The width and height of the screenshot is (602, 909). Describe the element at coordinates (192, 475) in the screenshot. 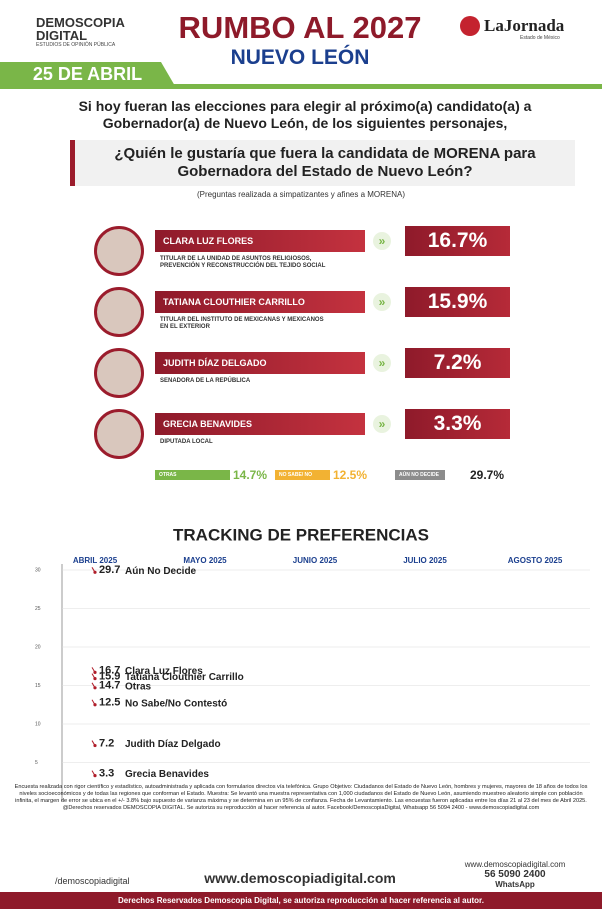

I see `other-bar: OTRAS` at that location.